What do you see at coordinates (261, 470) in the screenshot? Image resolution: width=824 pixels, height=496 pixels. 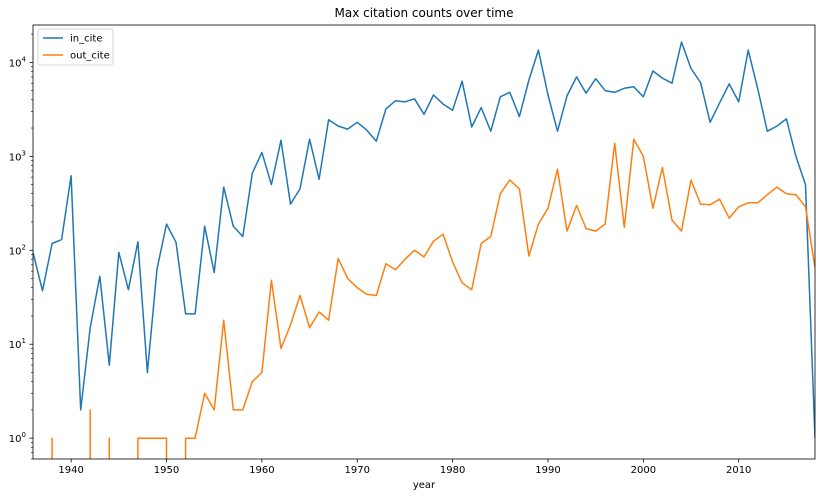 I see `x-tick-label: 1960` at bounding box center [261, 470].